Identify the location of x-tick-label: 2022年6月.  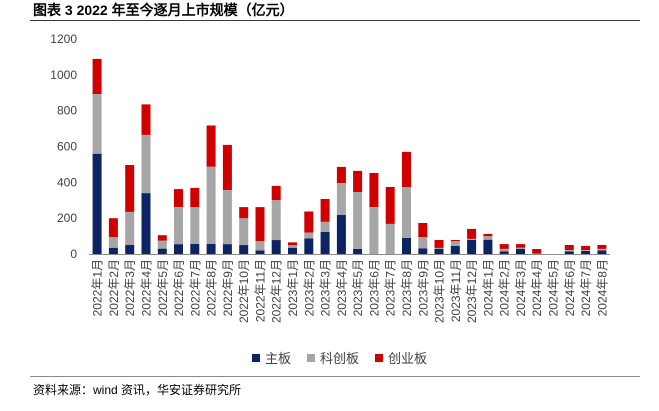
(179, 287).